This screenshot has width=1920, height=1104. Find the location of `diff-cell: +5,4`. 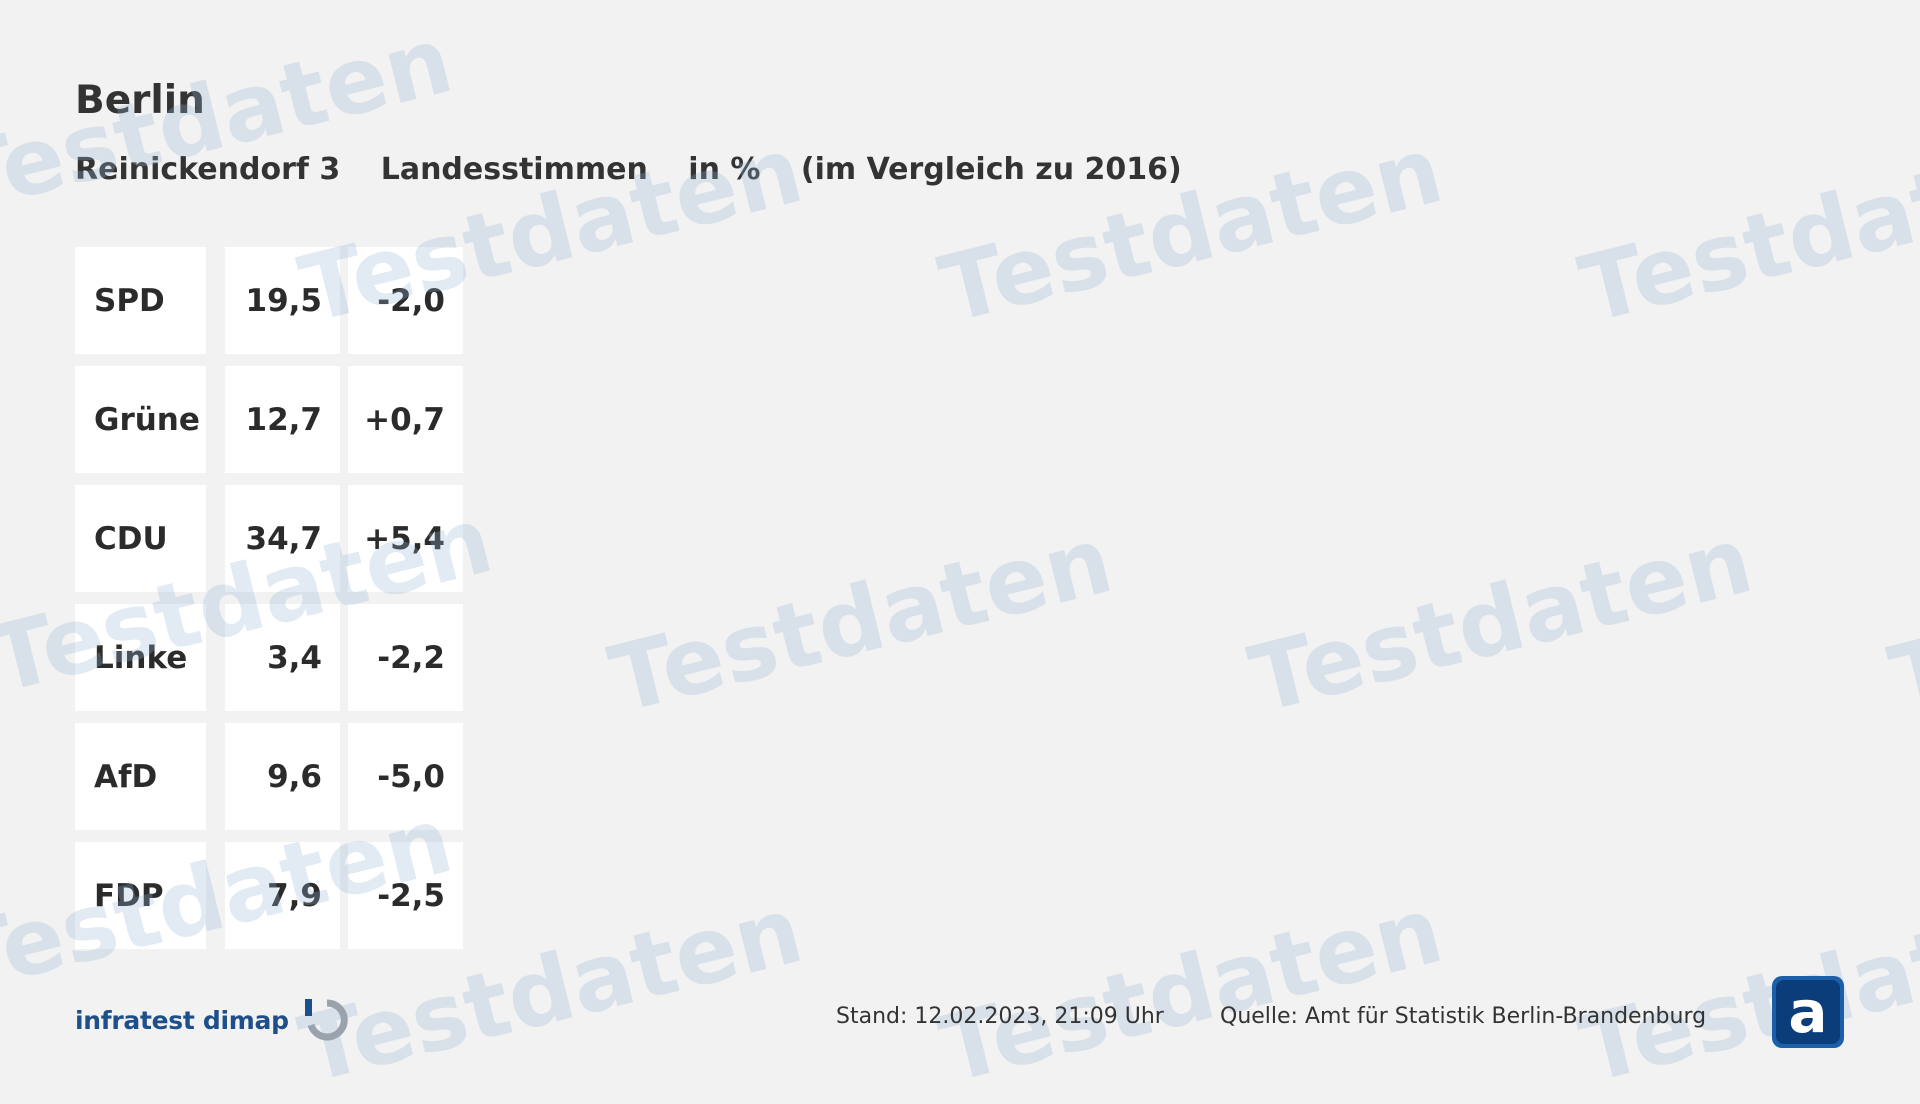

diff-cell: +5,4 is located at coordinates (405, 538).